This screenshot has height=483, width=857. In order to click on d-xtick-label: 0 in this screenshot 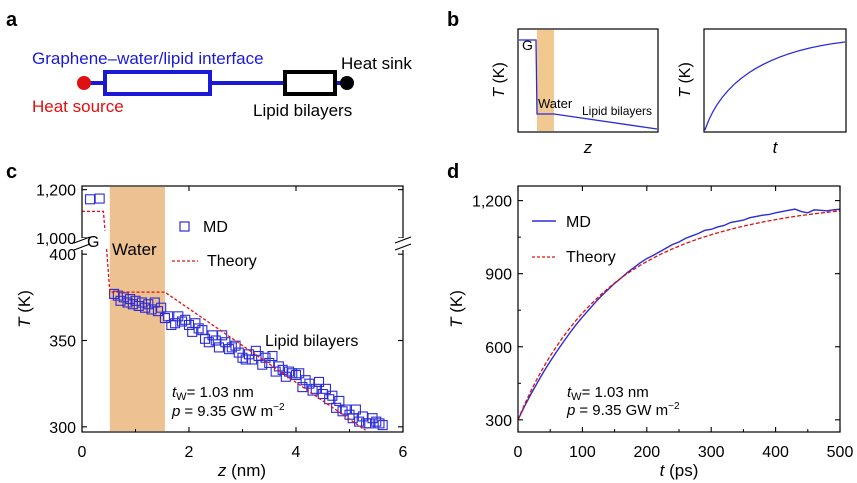, I will do `click(518, 452)`.